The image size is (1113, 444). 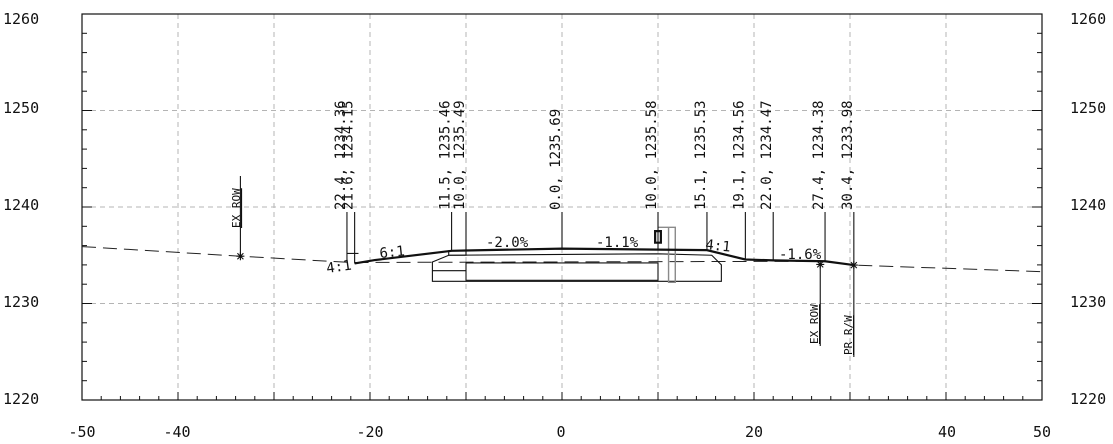 I want to click on callout-label: 0.0, 1235.69, so click(x=556, y=159).